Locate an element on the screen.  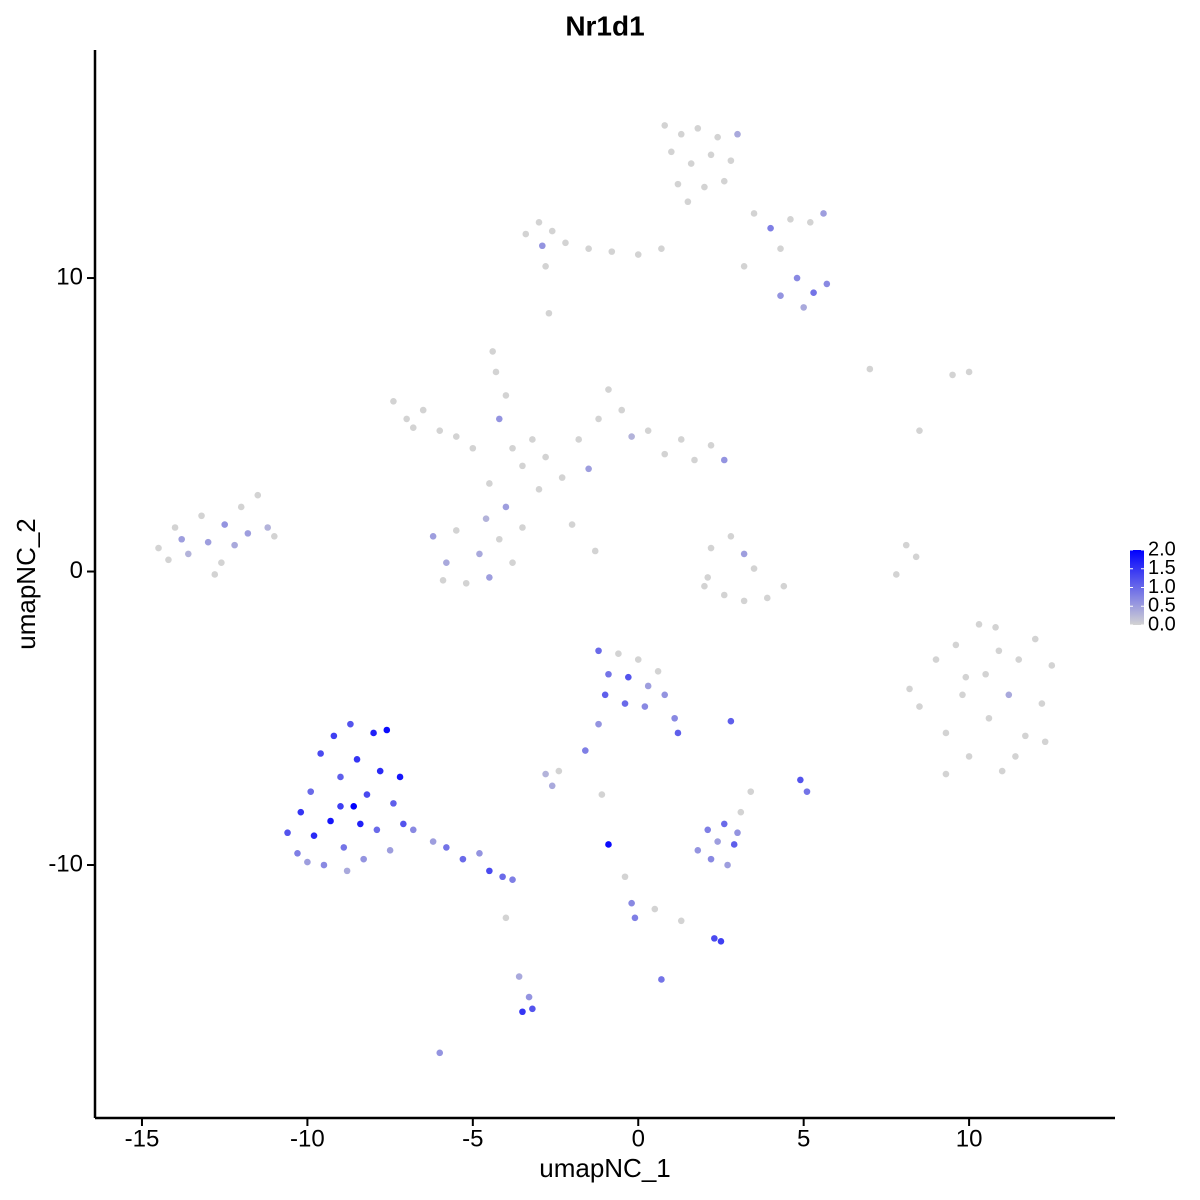
x-tick-label: -10 is located at coordinates (307, 1138).